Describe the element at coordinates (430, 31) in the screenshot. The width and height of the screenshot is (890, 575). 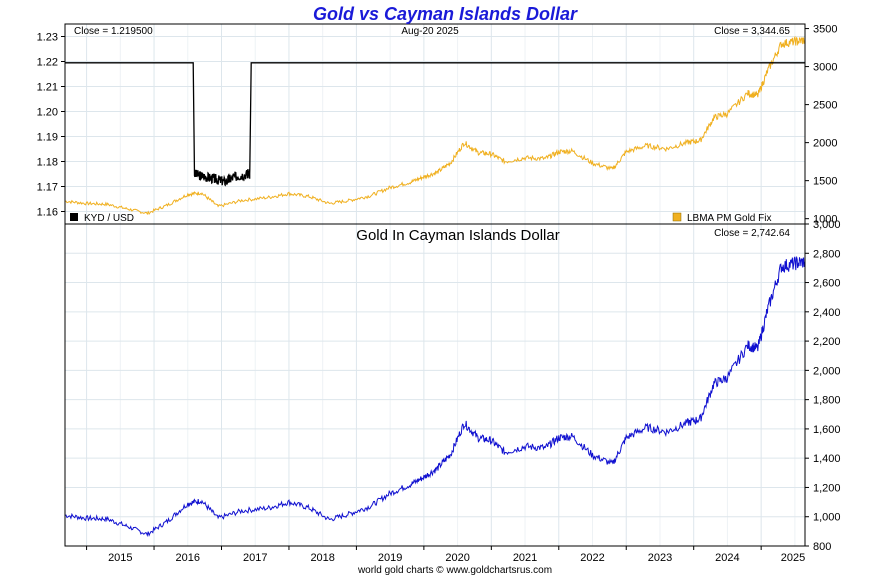
I see `date-label: Aug-20 2025` at that location.